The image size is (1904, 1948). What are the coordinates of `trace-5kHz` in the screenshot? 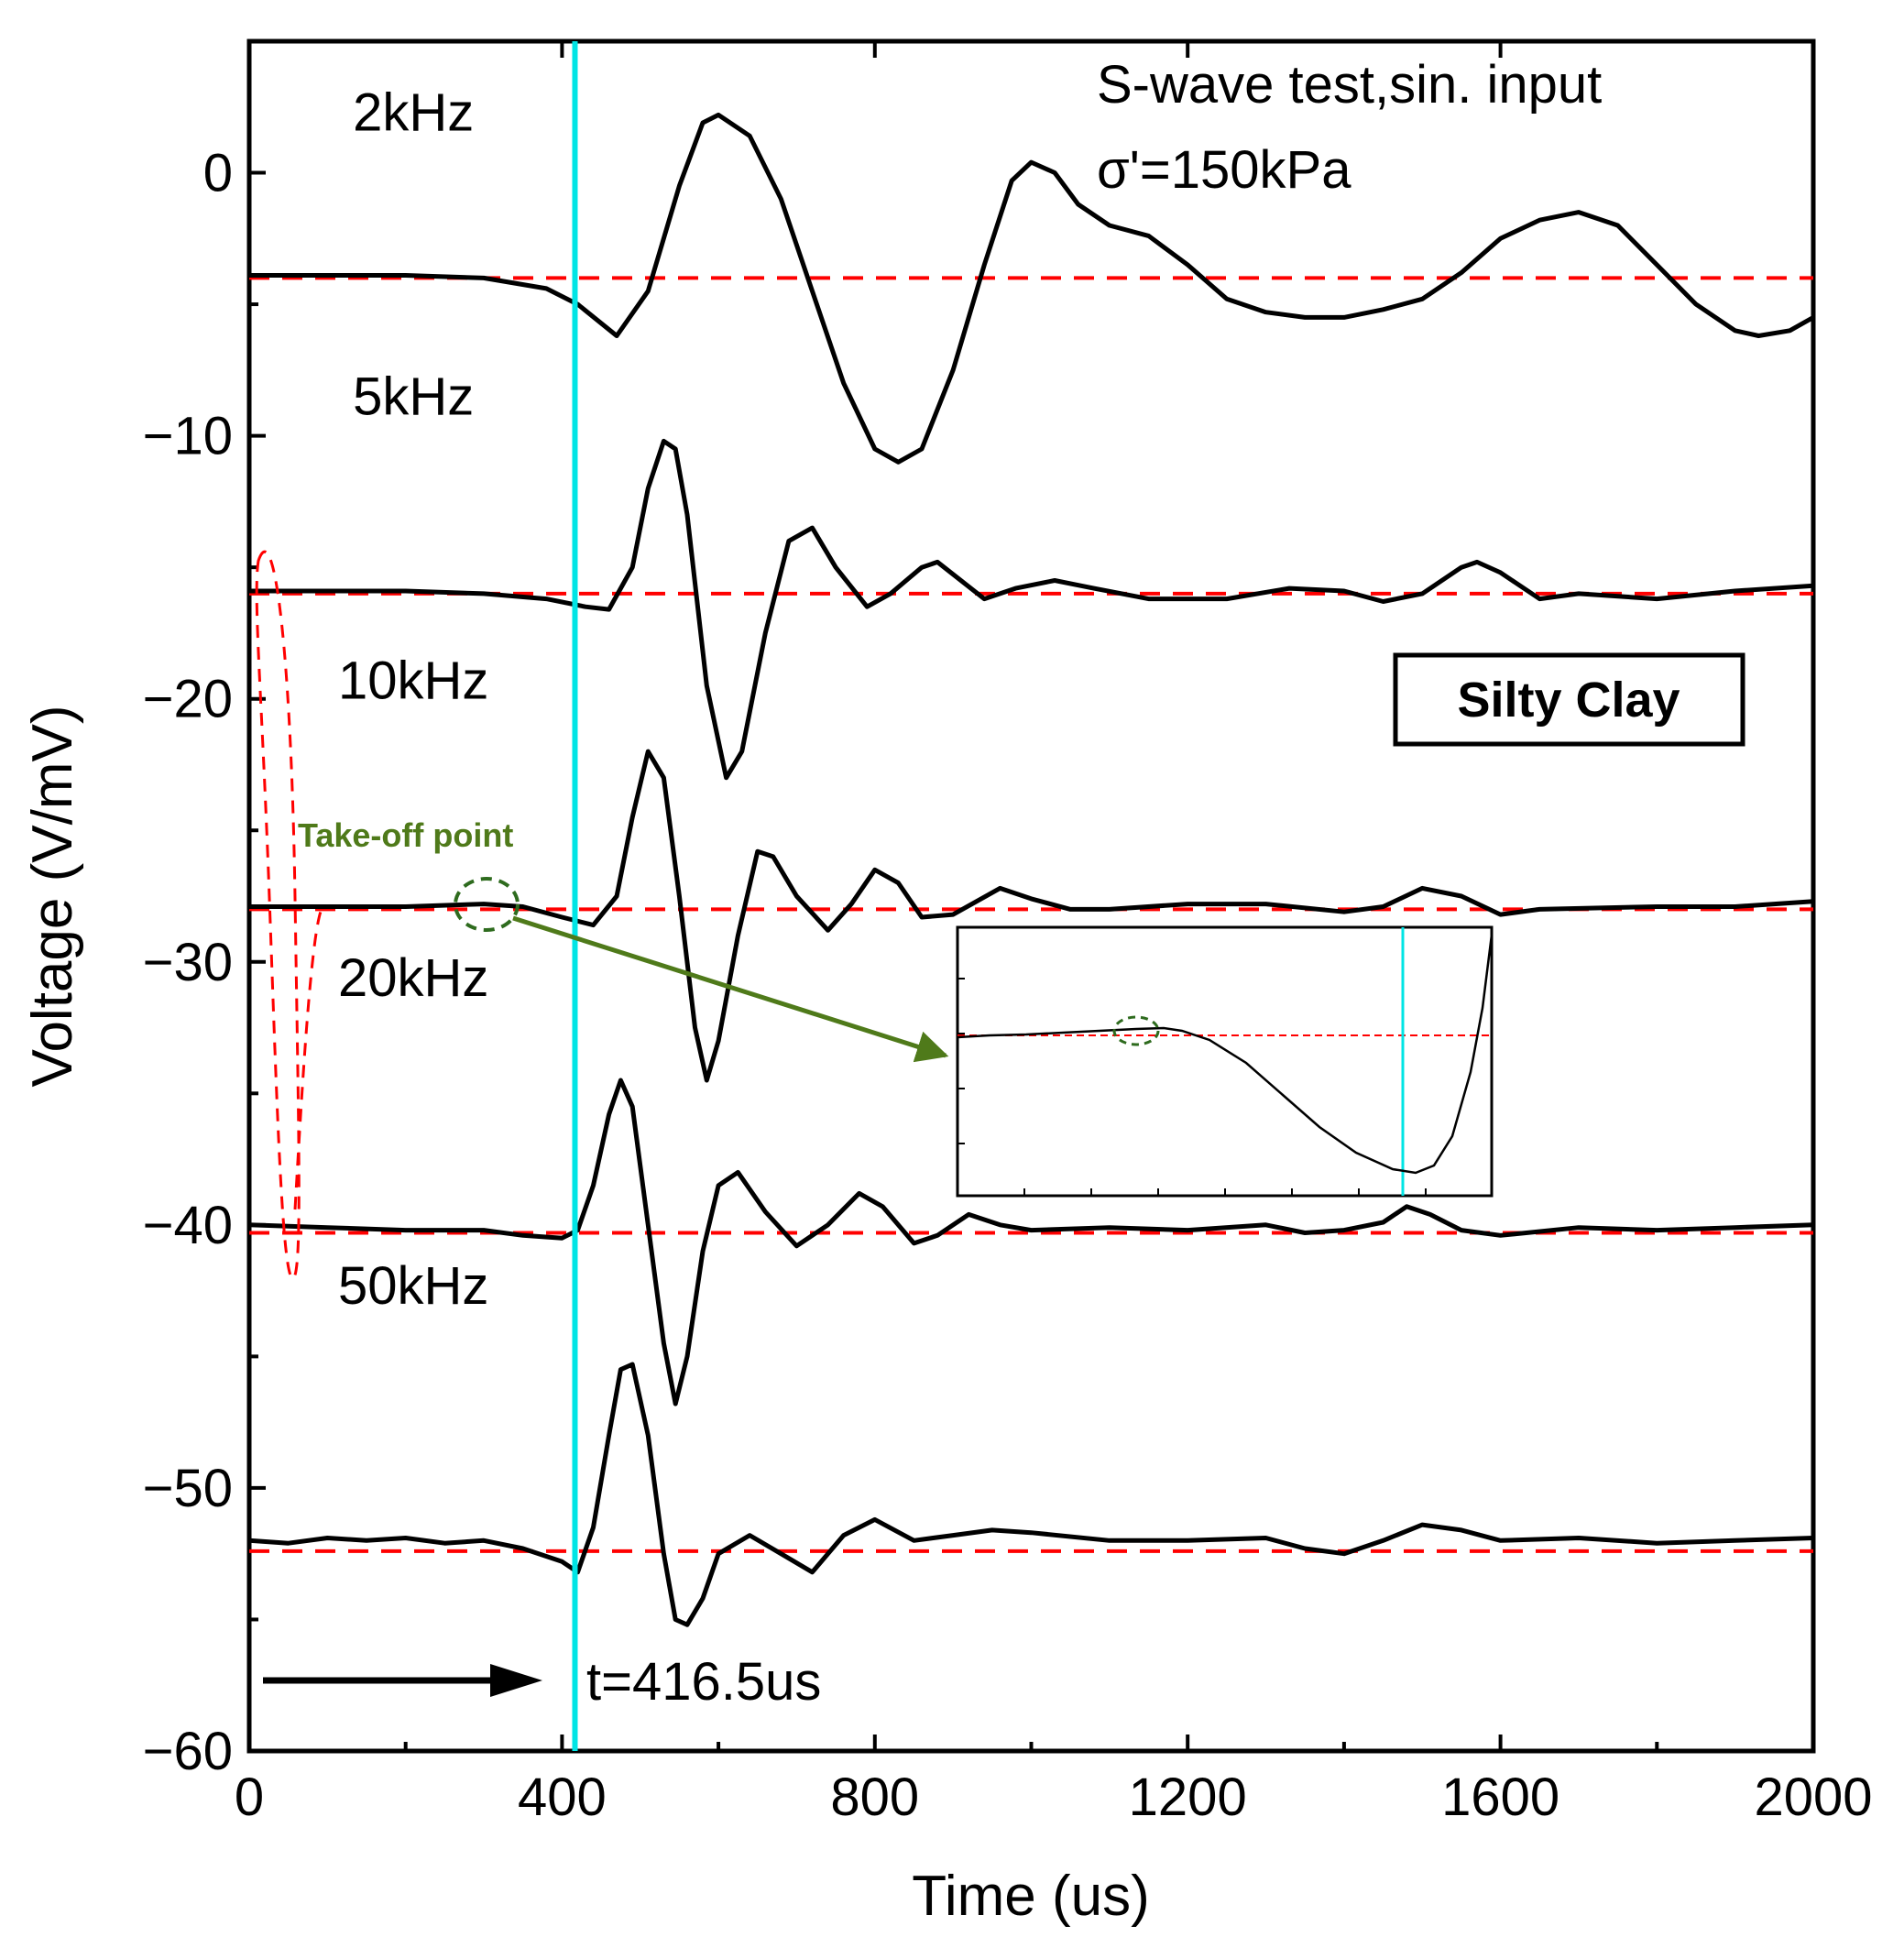 It's located at (1031, 609).